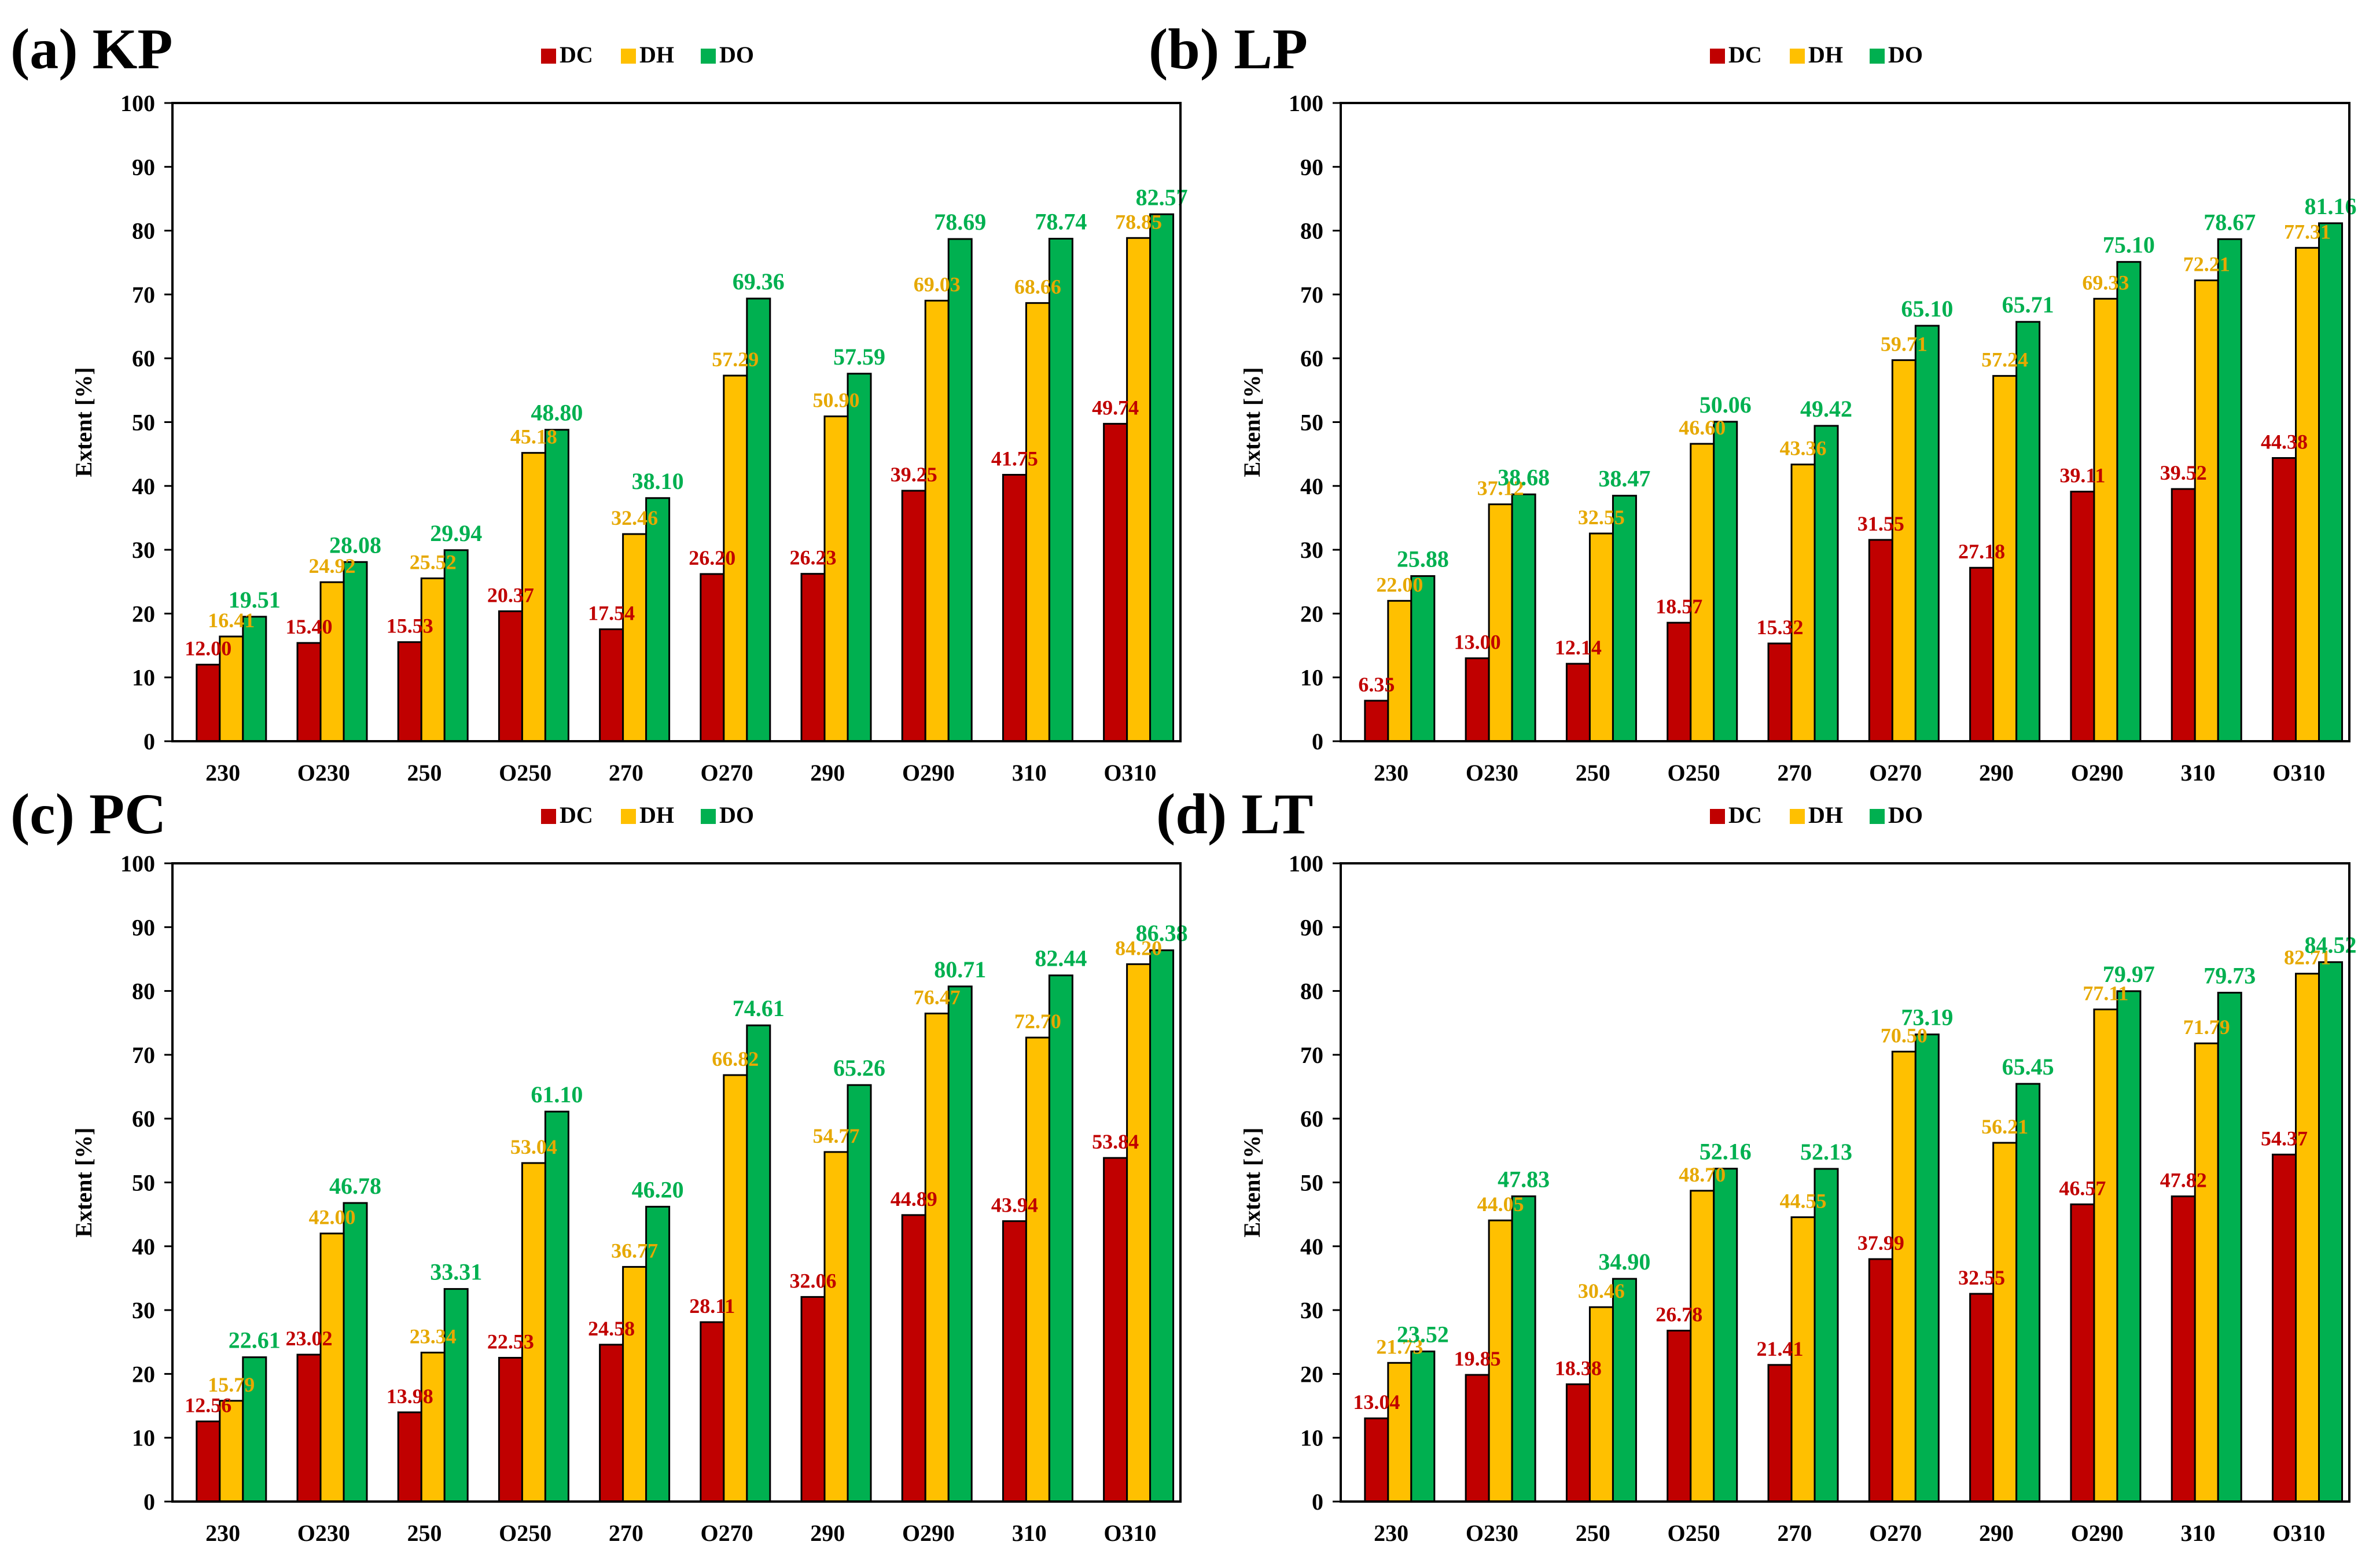 This screenshot has height=1549, width=2380. What do you see at coordinates (2206, 264) in the screenshot?
I see `data-label-dh-310: 72.21` at bounding box center [2206, 264].